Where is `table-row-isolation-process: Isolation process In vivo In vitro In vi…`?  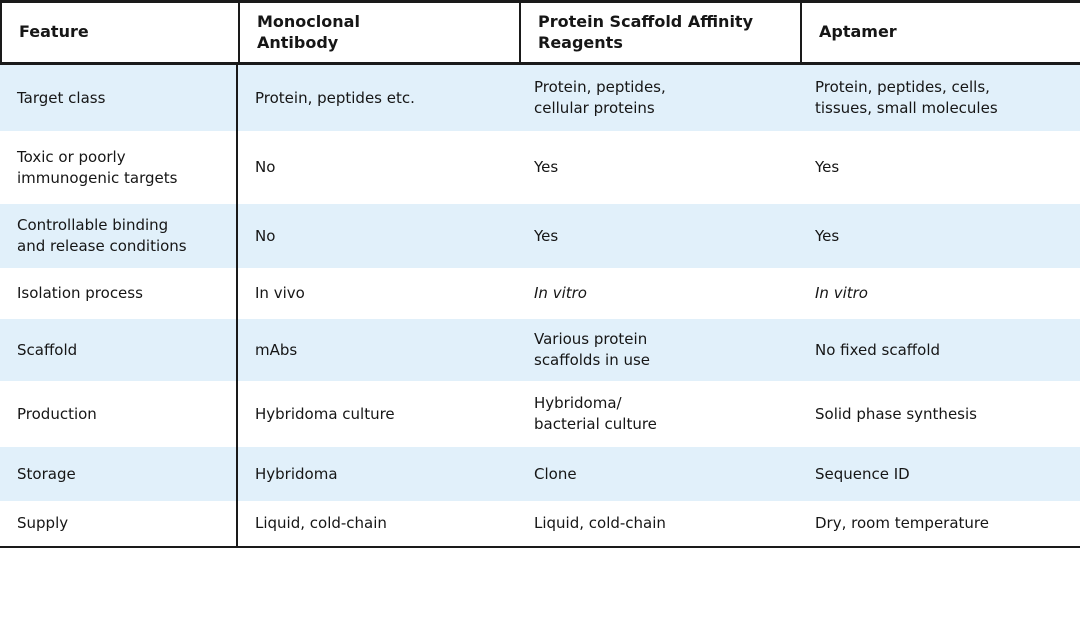
table-row-isolation-process: Isolation process In vivo In vitro In vi… is located at coordinates (540, 293).